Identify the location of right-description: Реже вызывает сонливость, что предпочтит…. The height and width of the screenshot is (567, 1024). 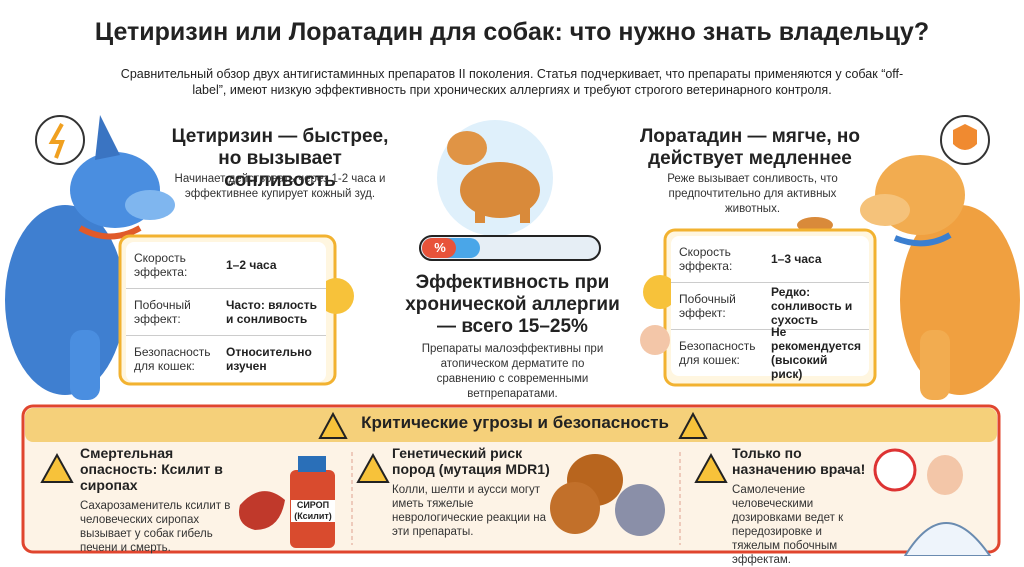
(752, 194).